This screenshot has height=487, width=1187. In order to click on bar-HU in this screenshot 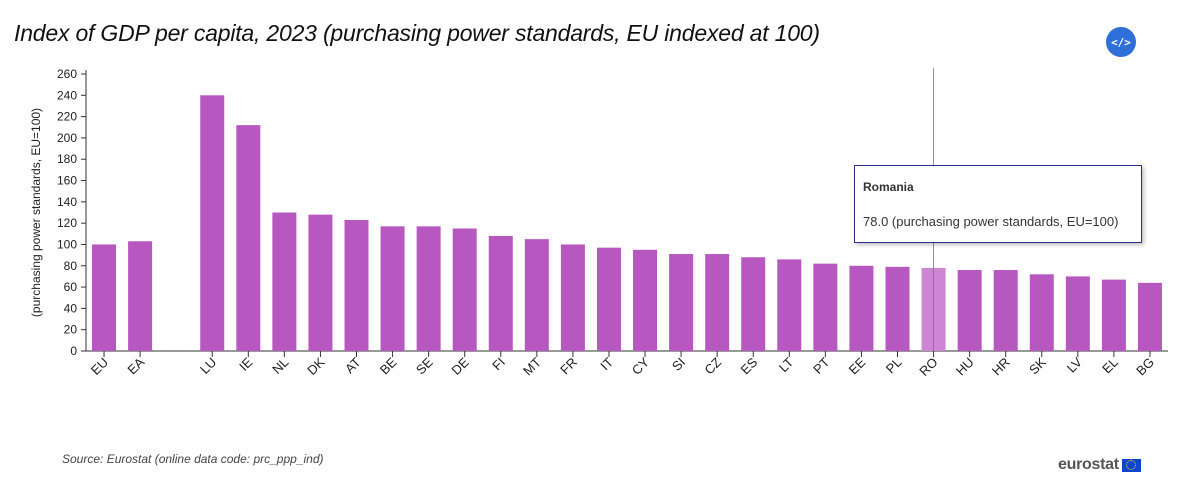, I will do `click(969, 310)`.